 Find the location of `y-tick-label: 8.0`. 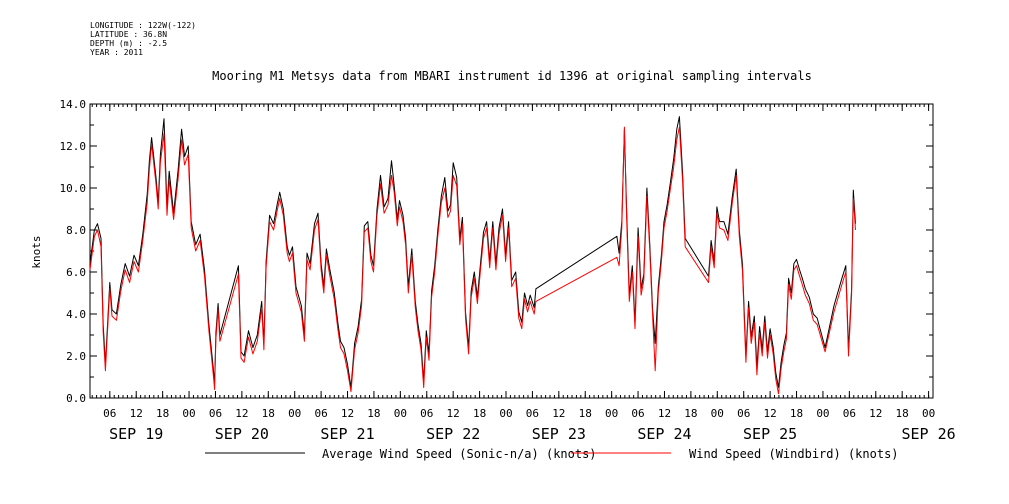

y-tick-label: 8.0 is located at coordinates (76, 230).